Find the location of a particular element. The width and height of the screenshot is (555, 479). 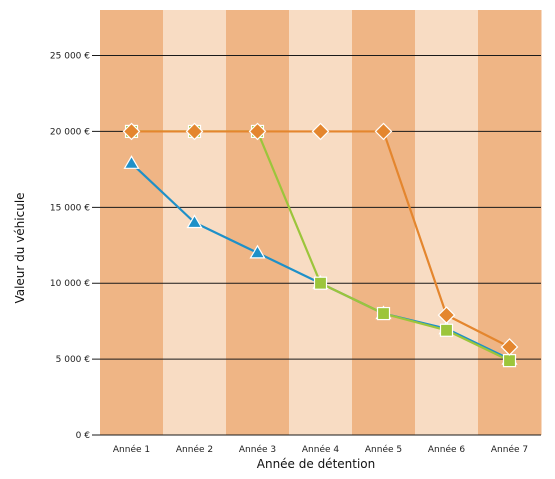

x-tick-label: Année 4 is located at coordinates (321, 449).